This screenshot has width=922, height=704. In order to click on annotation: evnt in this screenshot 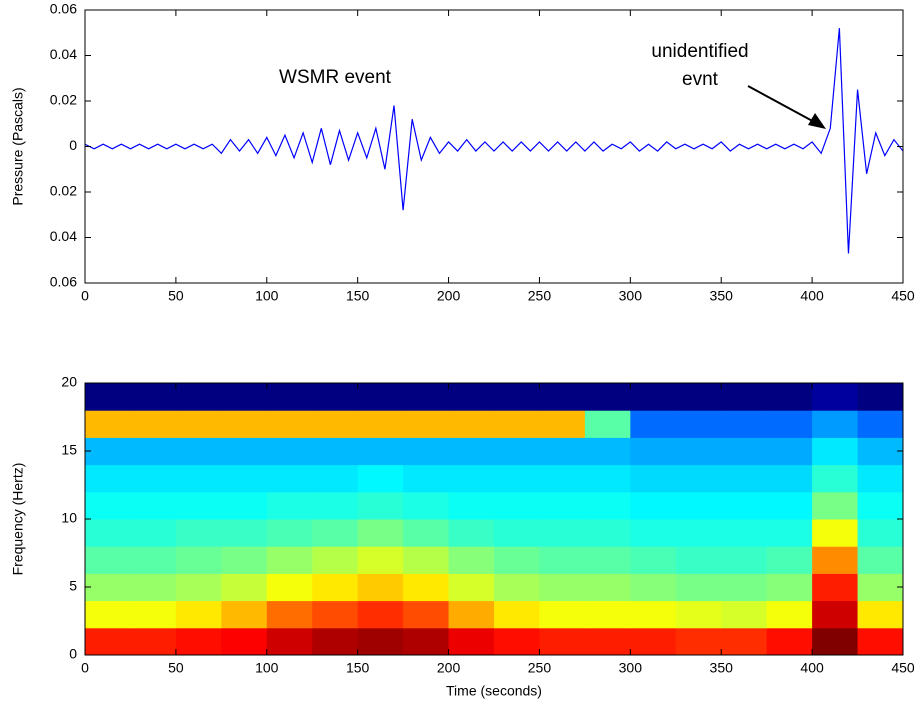, I will do `click(700, 79)`.